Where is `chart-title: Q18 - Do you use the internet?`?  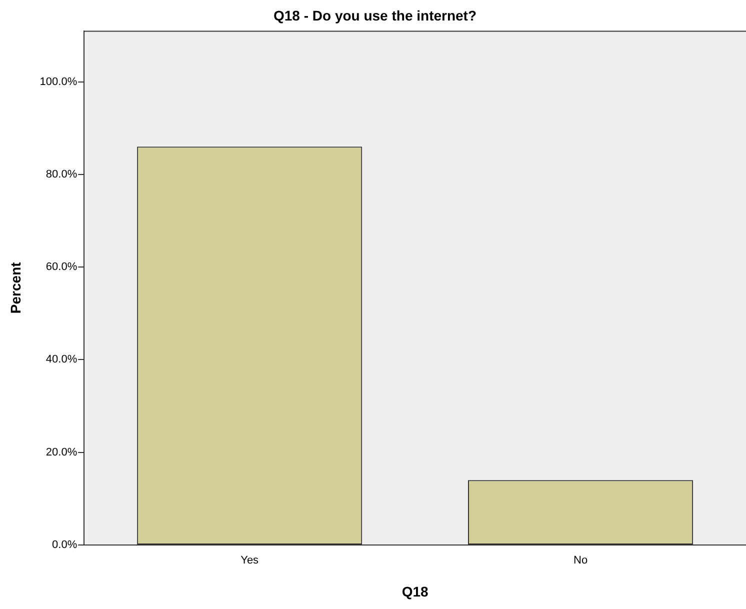
chart-title: Q18 - Do you use the internet? is located at coordinates (375, 15).